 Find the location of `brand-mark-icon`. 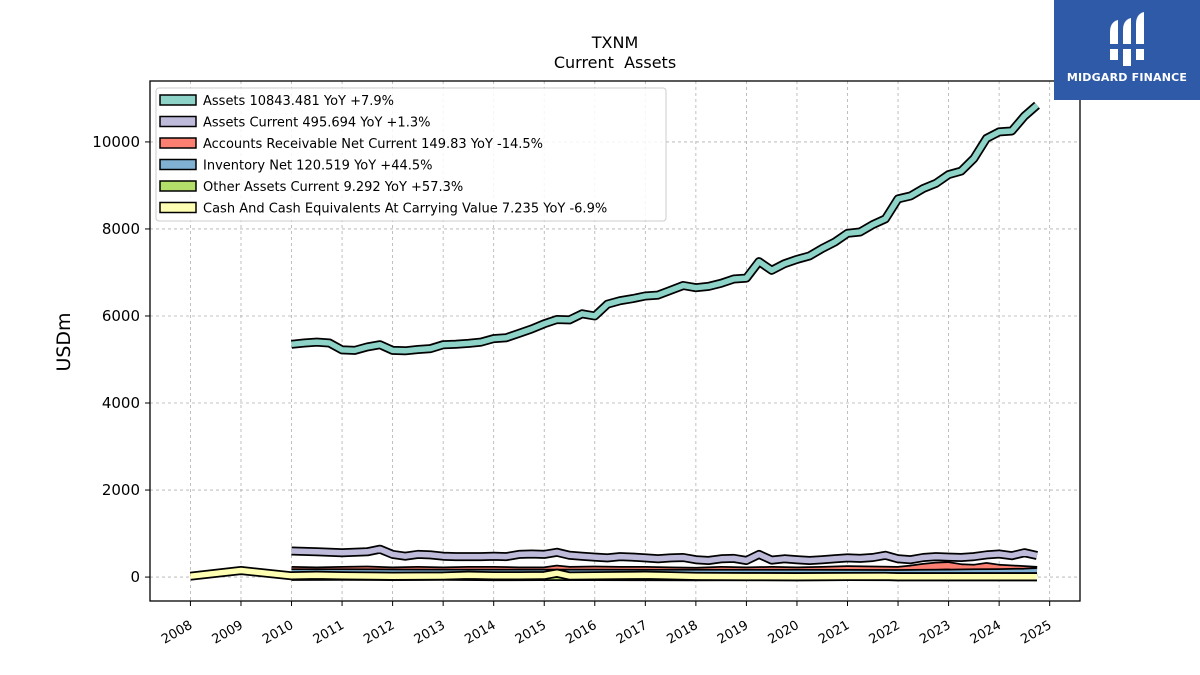

brand-mark-icon is located at coordinates (1127, 39).